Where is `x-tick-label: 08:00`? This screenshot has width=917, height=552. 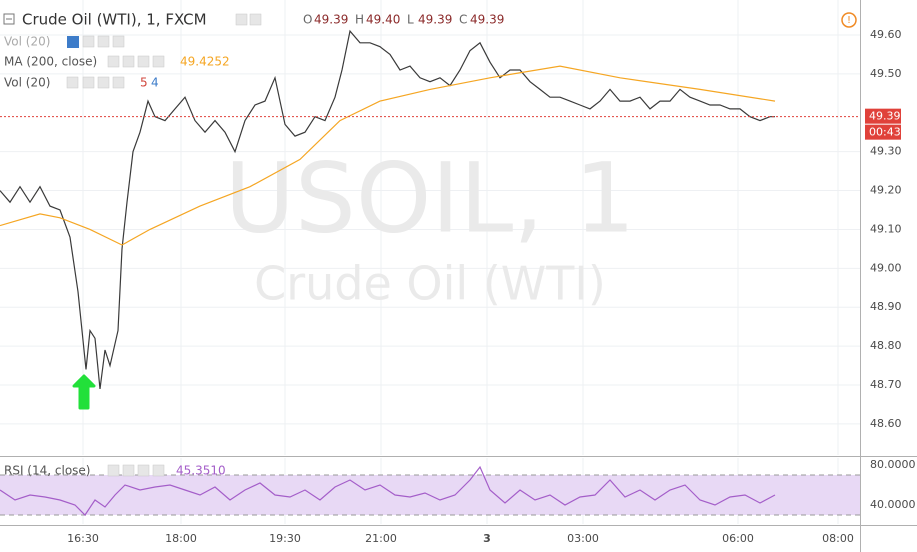 x-tick-label: 08:00 is located at coordinates (838, 538).